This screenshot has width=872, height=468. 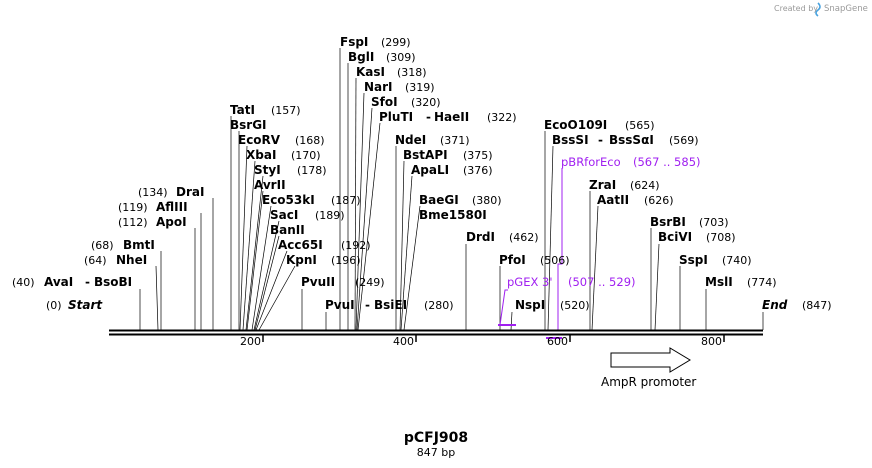 I want to click on enzyme-position: (708), so click(x=721, y=237).